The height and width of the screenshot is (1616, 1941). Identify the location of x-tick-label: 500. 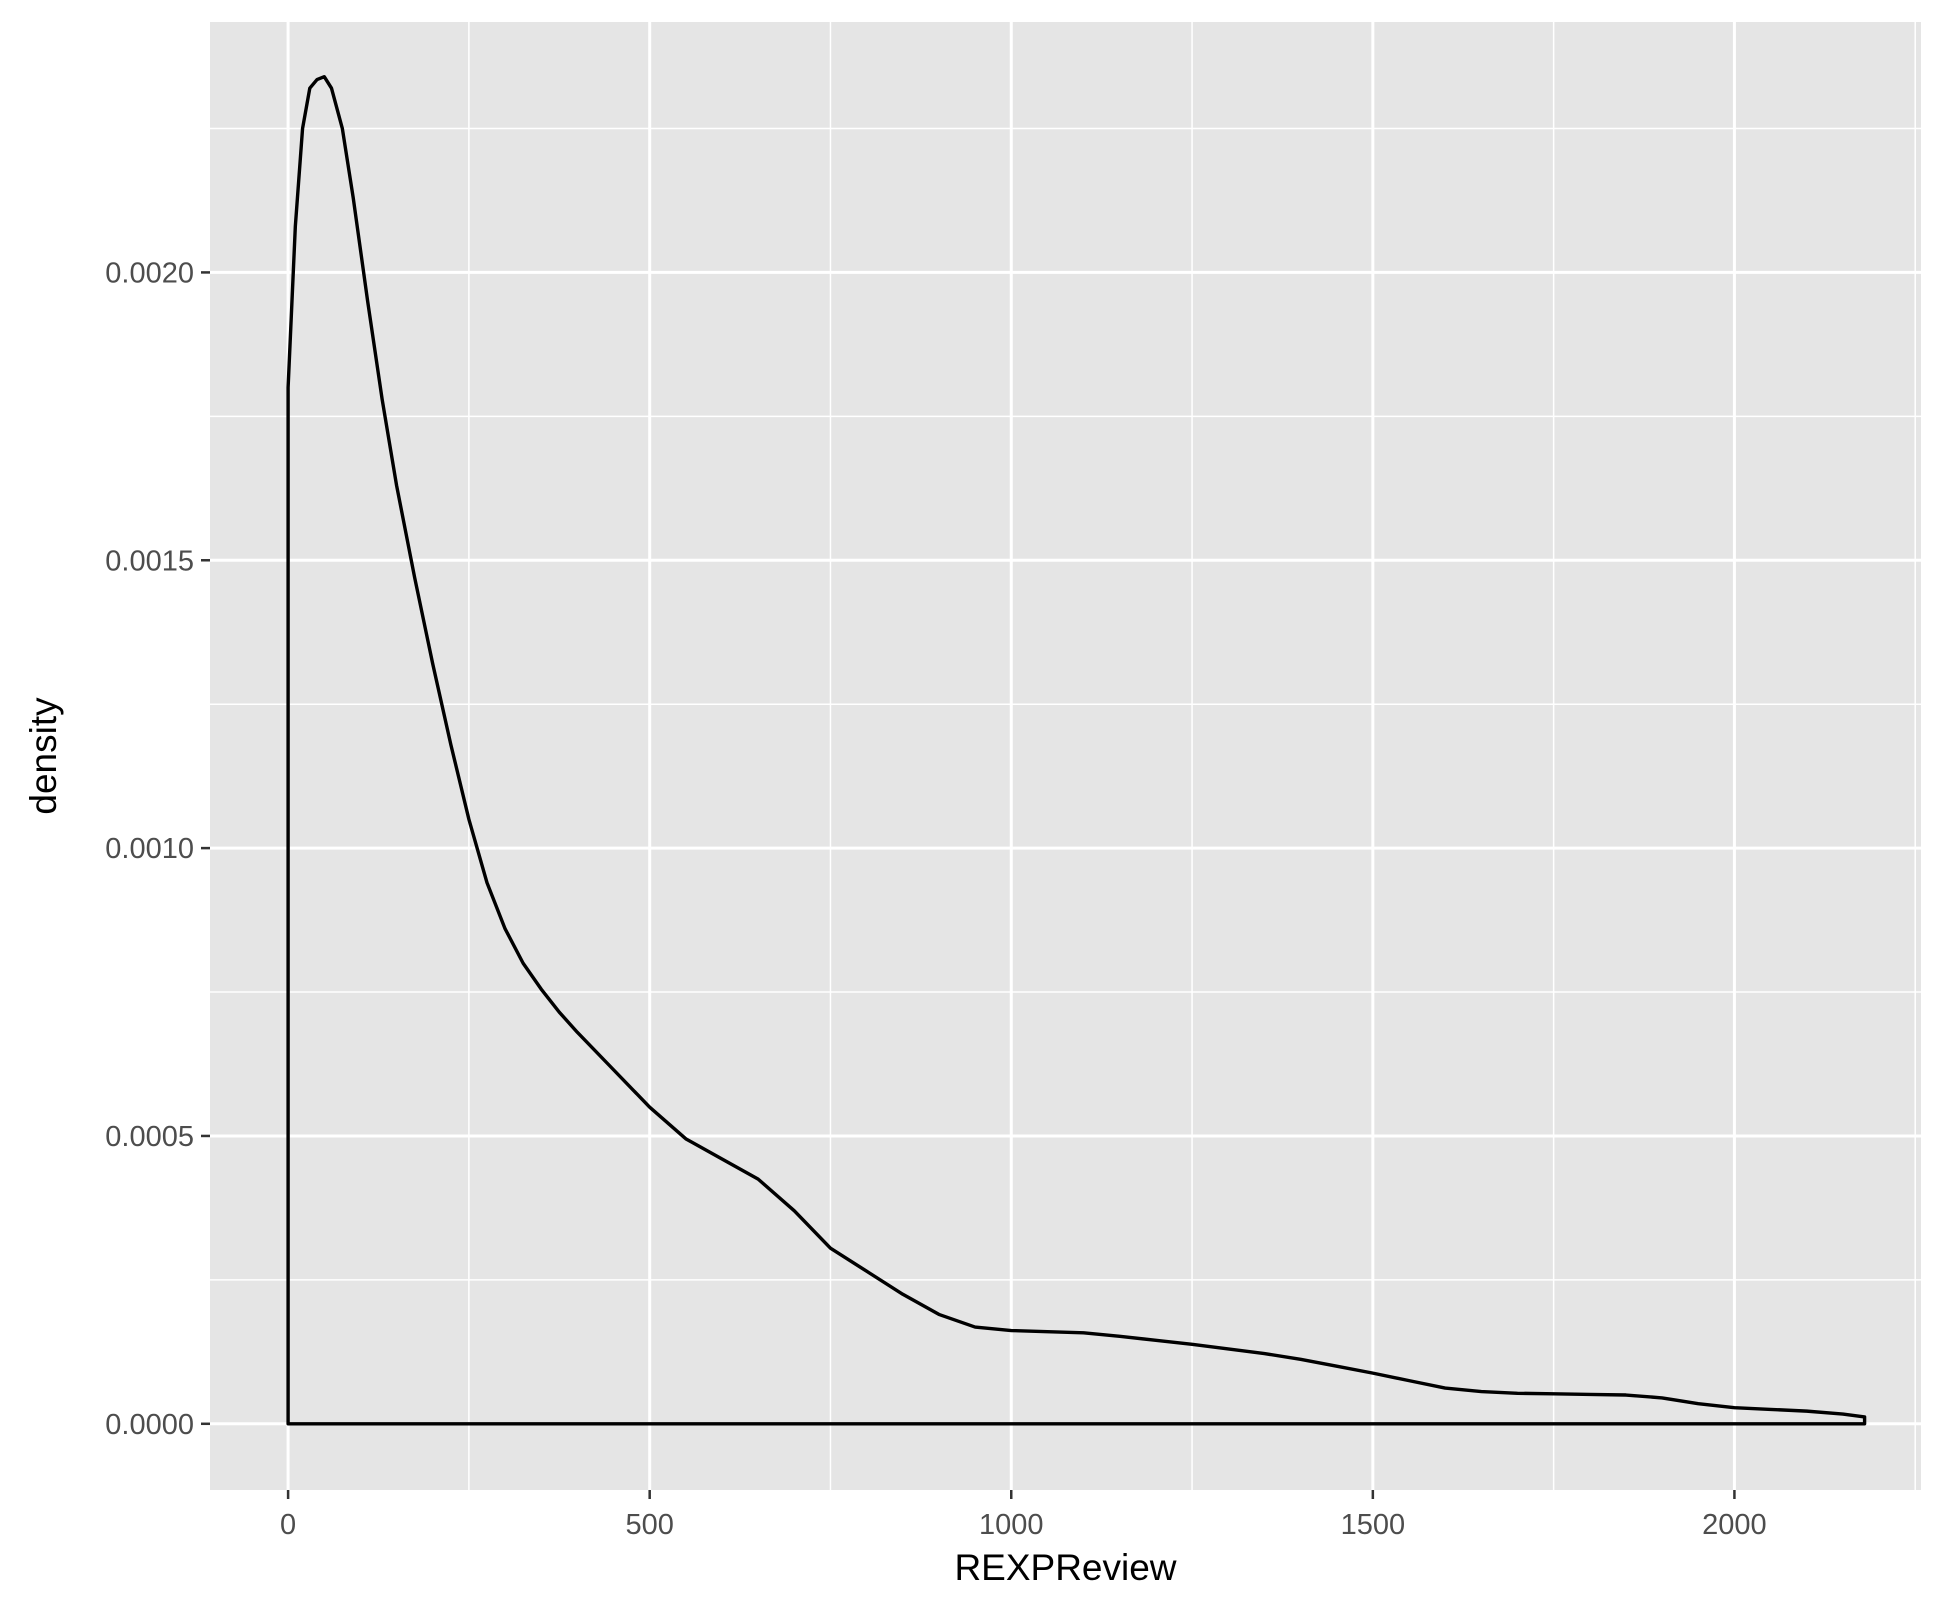
(649, 1525).